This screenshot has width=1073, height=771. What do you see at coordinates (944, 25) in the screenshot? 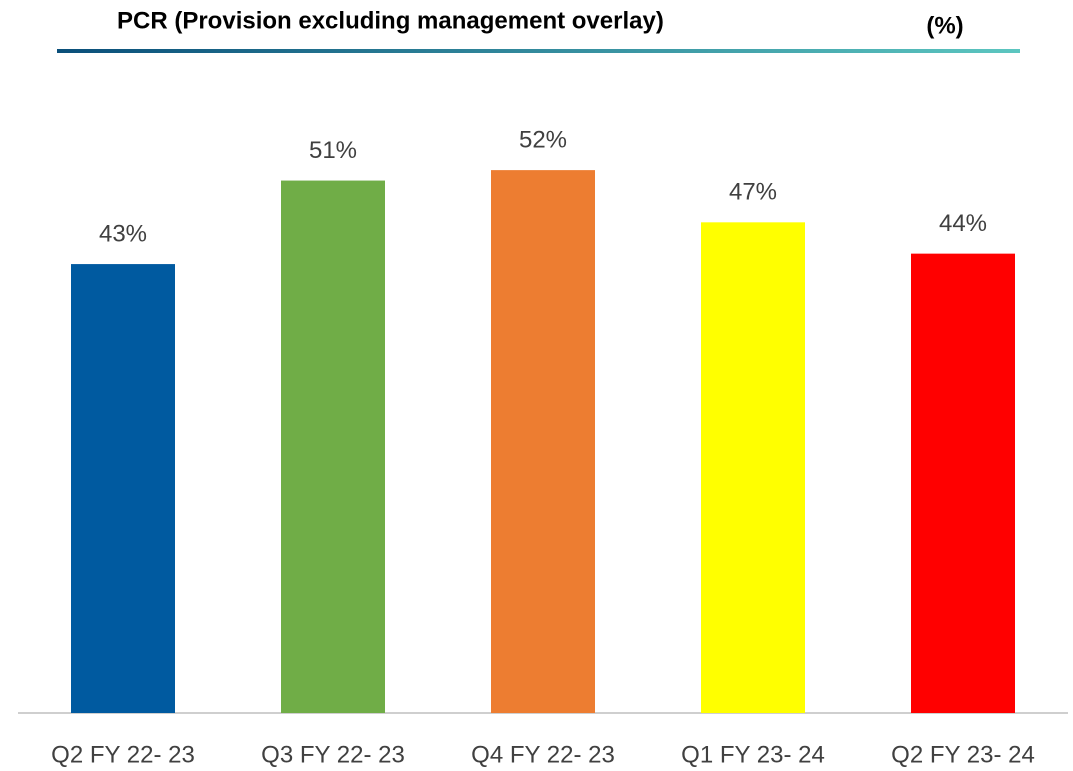
I see `unit-label: (%)` at bounding box center [944, 25].